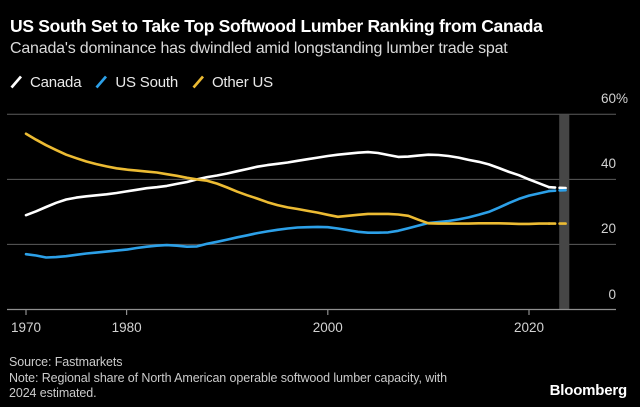 The height and width of the screenshot is (407, 640). What do you see at coordinates (56, 82) in the screenshot?
I see `legend-label: Canada` at bounding box center [56, 82].